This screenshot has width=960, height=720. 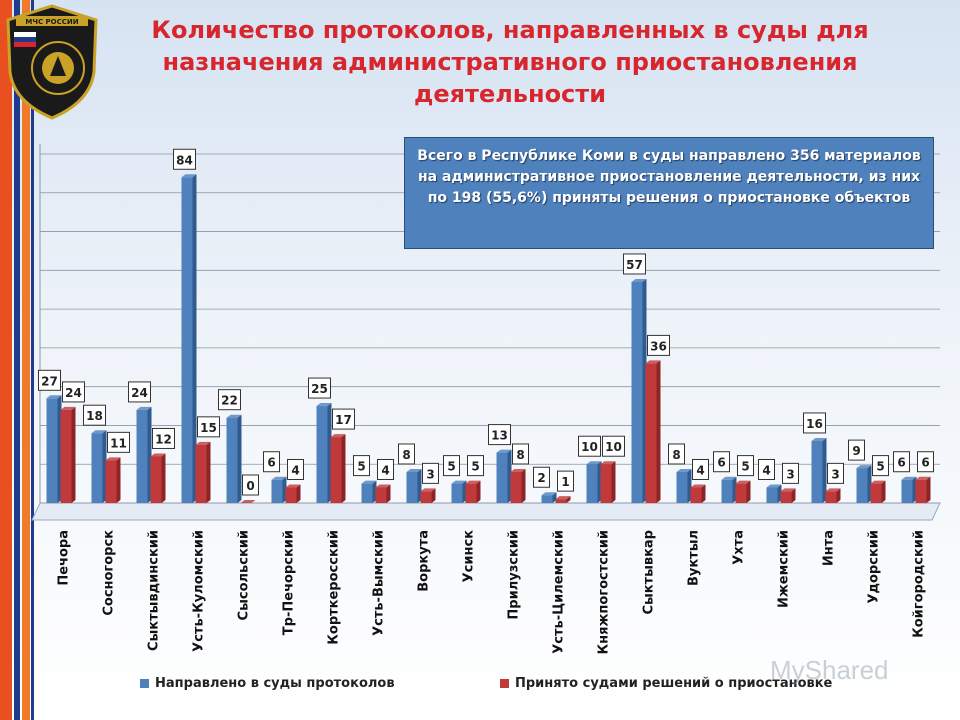 I want to click on category-label: Усть-Цилемский, so click(x=559, y=592).